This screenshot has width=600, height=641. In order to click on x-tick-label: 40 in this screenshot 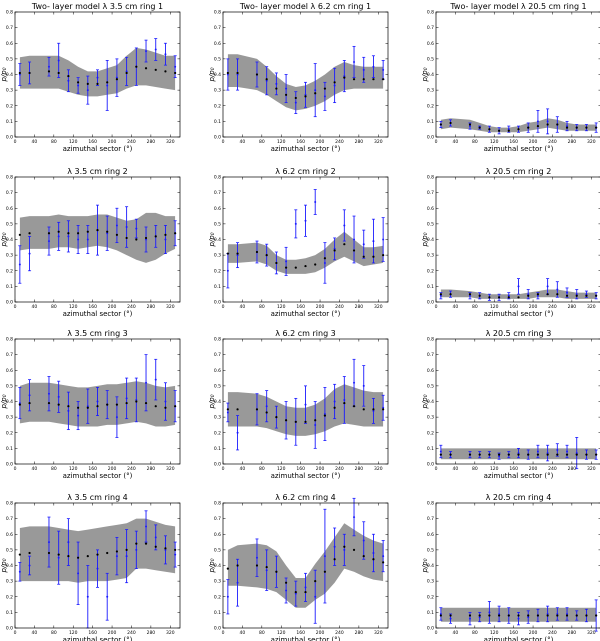, I will do `click(243, 142)`.